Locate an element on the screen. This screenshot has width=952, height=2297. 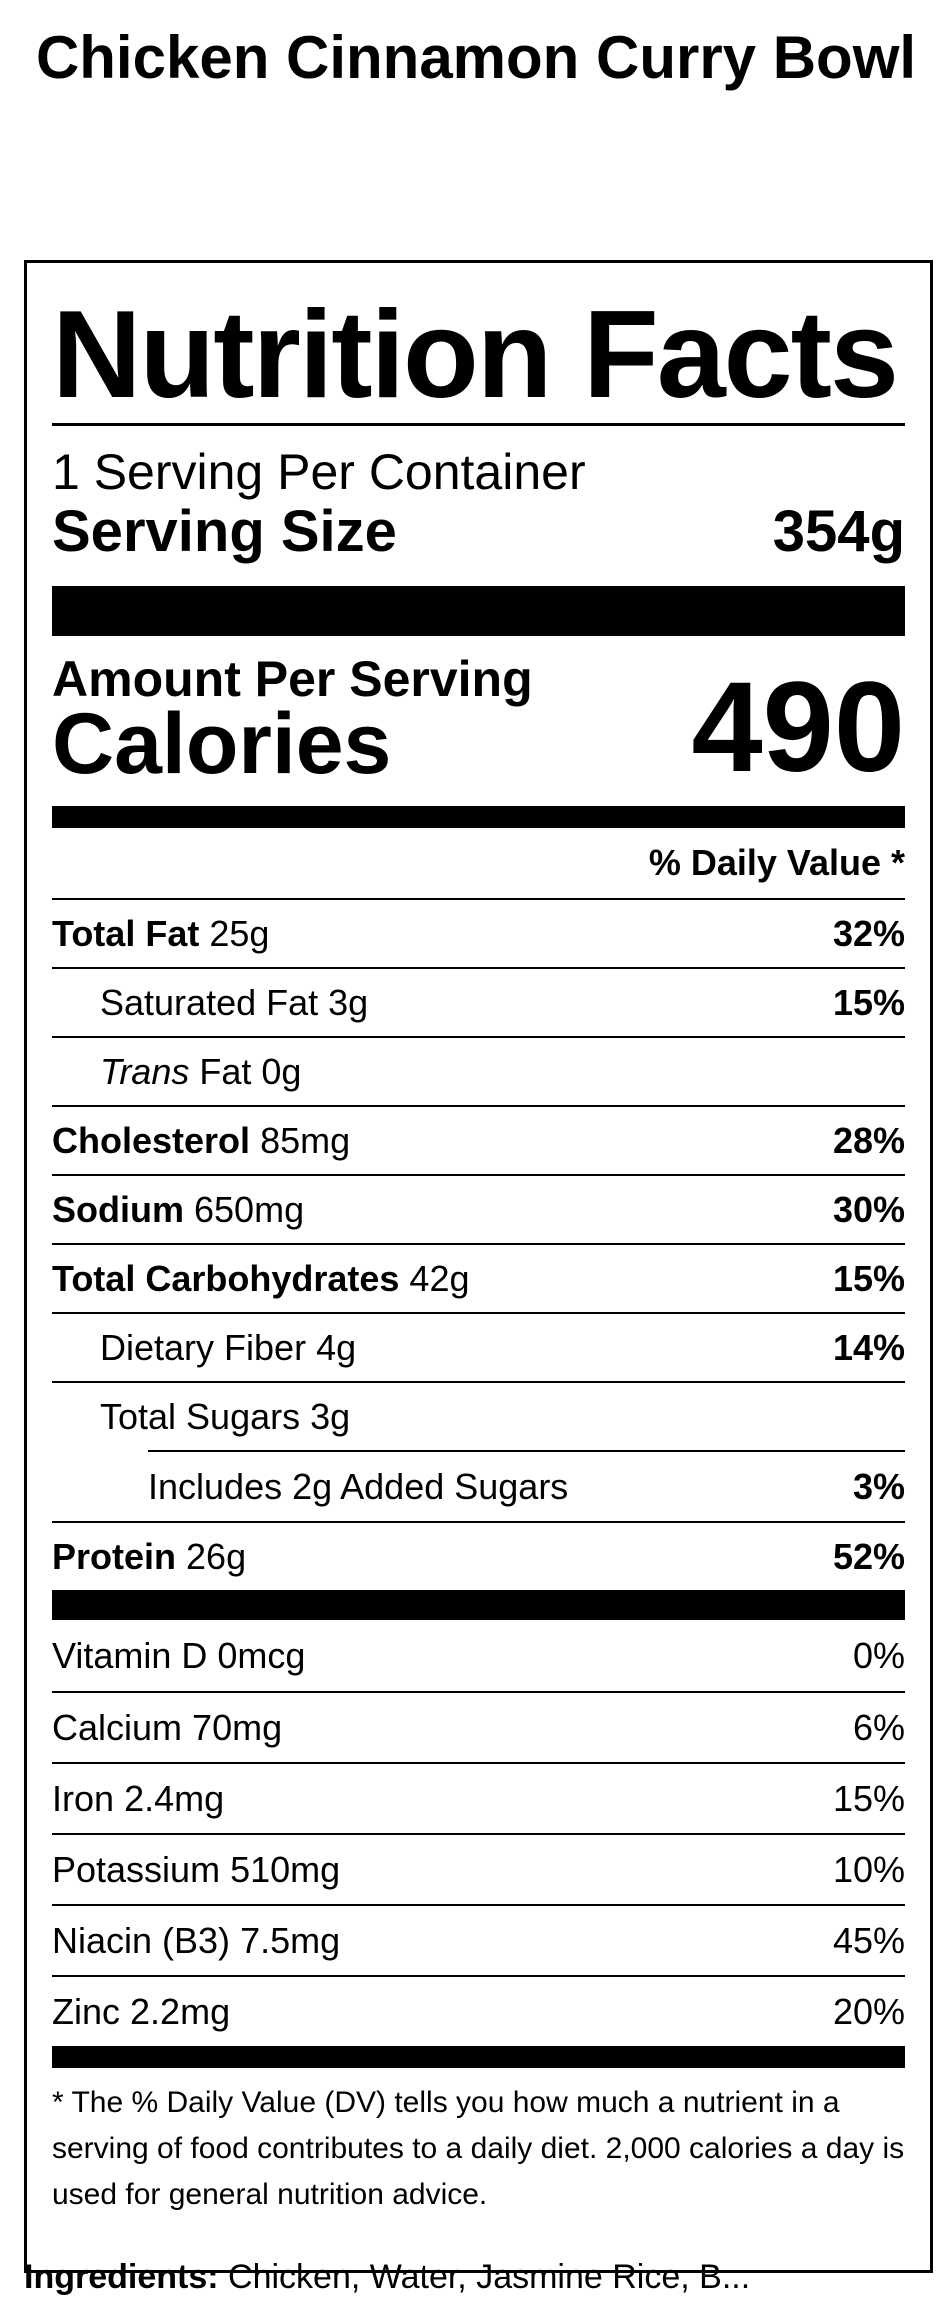
vitamin-dv: 20% is located at coordinates (868, 2011).